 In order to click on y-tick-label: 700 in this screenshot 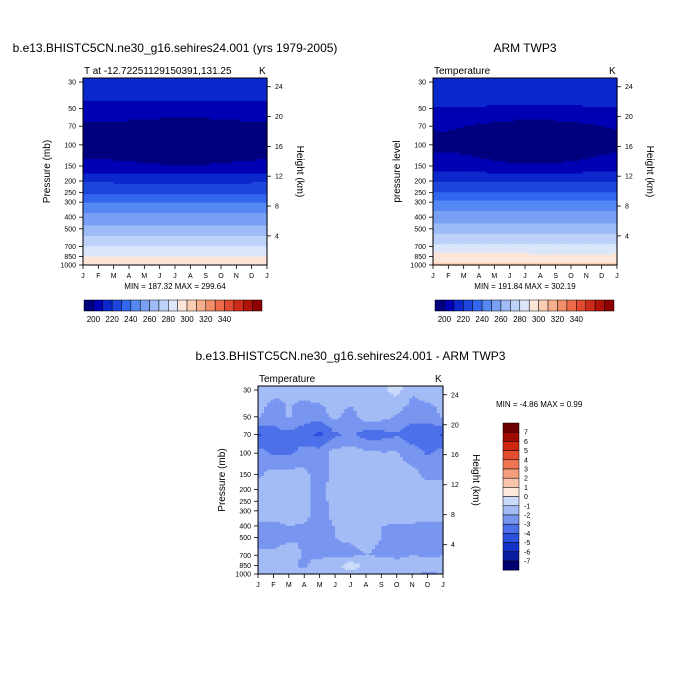, I will do `click(70, 247)`.